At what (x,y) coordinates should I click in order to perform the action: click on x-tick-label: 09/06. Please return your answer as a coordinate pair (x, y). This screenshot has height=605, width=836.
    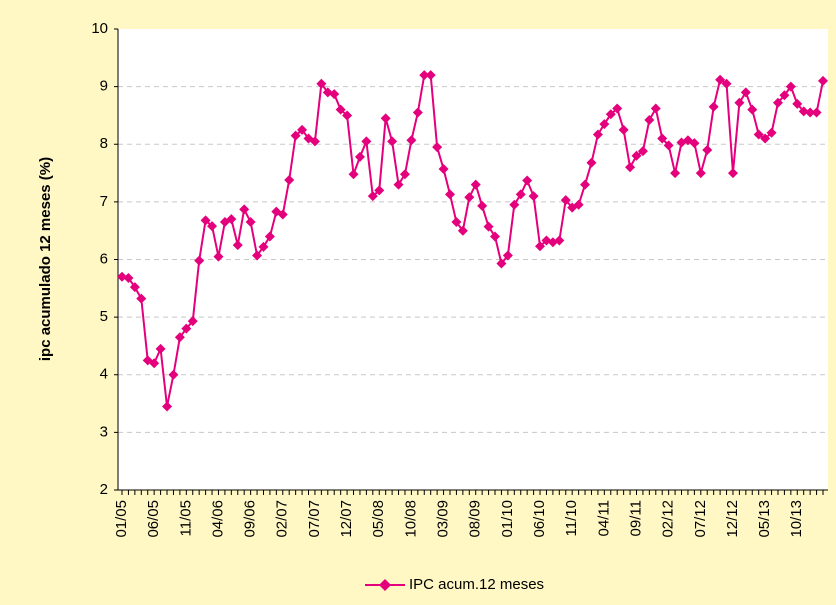
    Looking at the image, I should click on (250, 519).